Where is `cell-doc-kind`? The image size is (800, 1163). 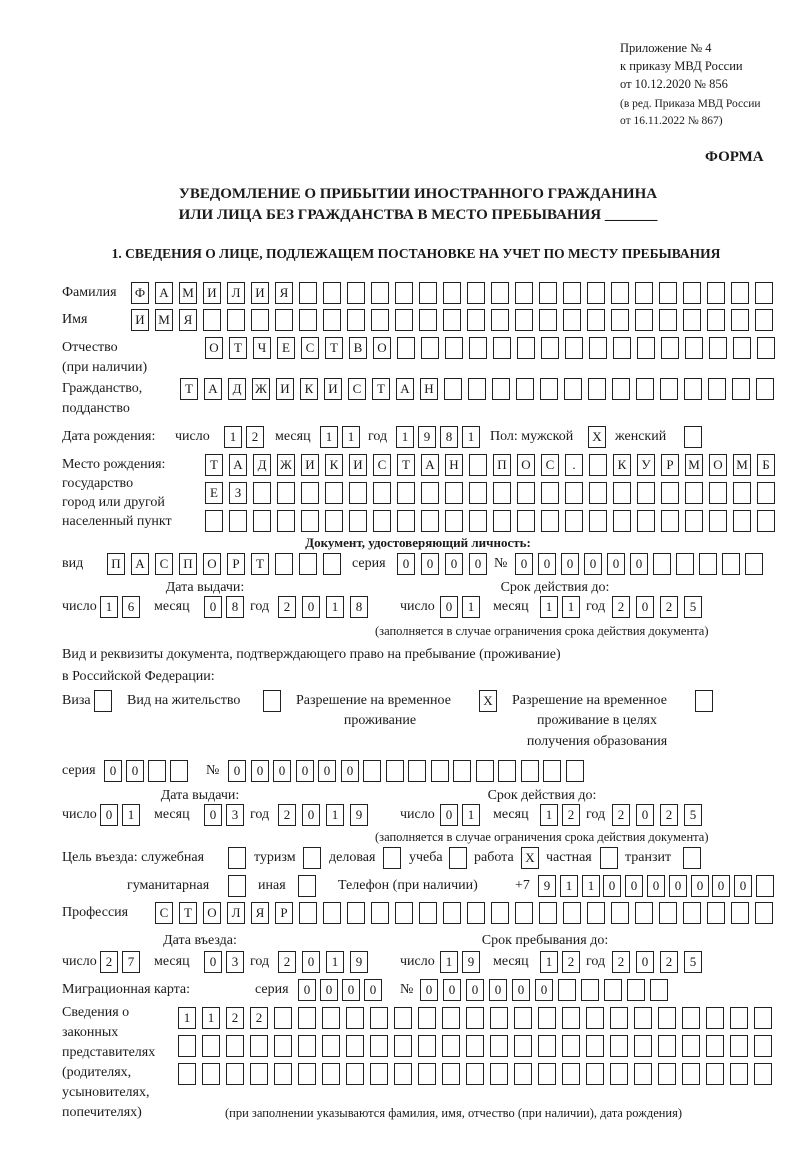
cell-doc-kind is located at coordinates (332, 564).